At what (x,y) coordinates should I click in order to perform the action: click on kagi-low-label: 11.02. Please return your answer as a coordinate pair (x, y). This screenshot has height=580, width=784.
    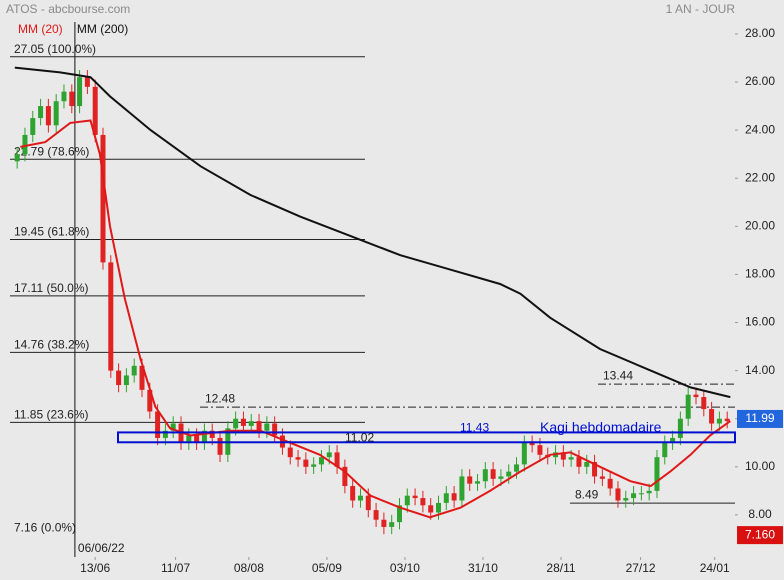
    Looking at the image, I should click on (359, 438).